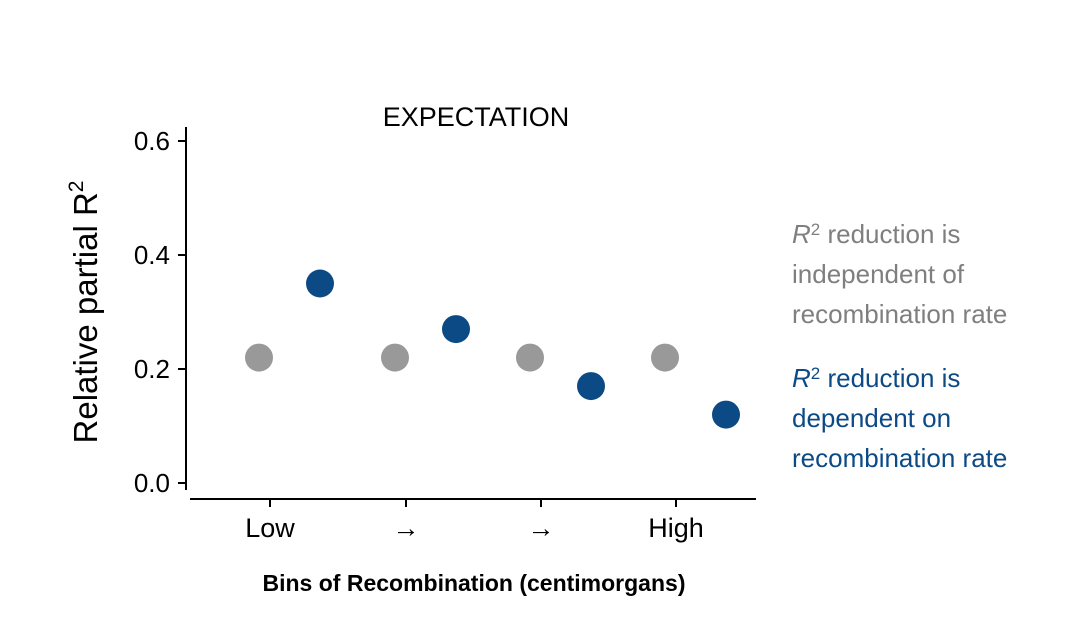 The width and height of the screenshot is (1067, 619). What do you see at coordinates (160, 312) in the screenshot?
I see `y-ticks: 0.0 0.2 0.4 0.6` at bounding box center [160, 312].